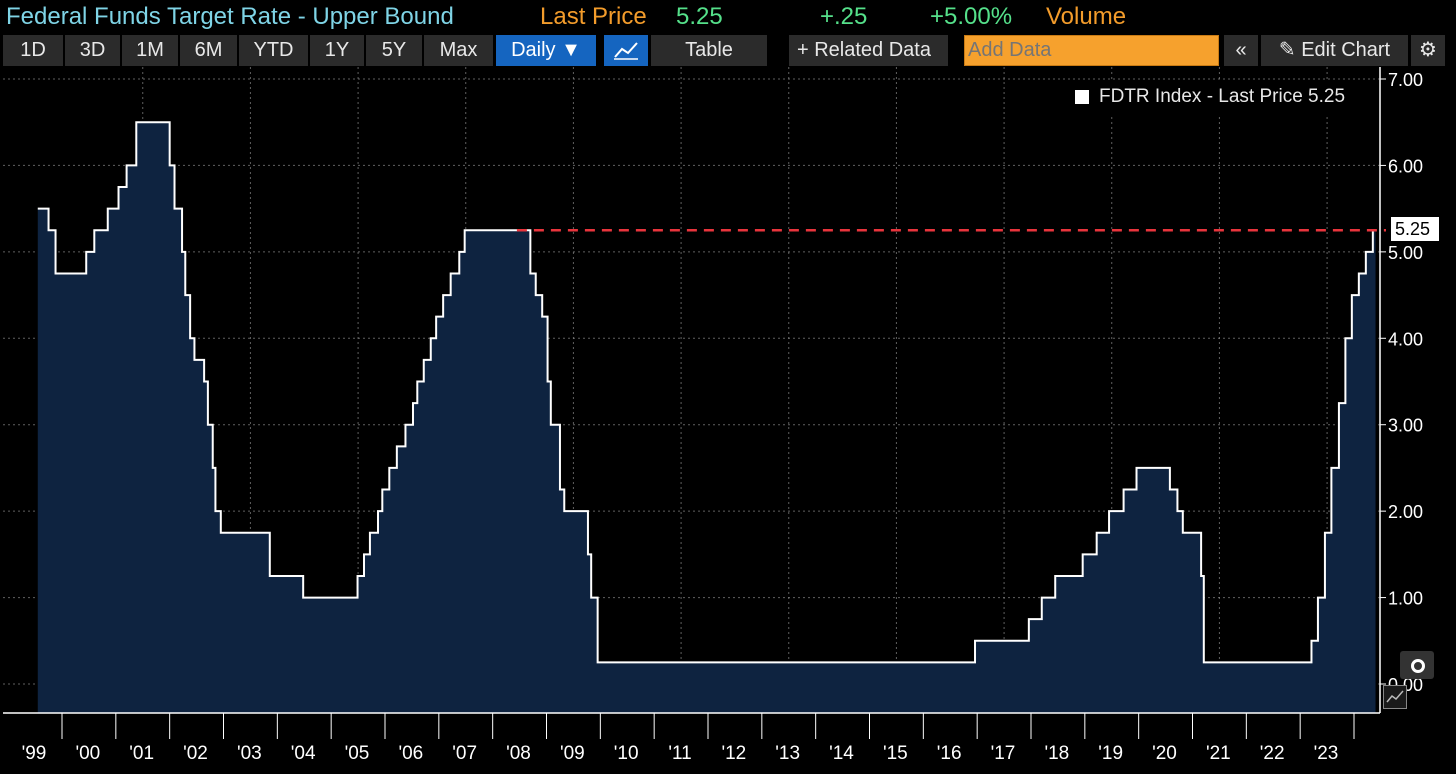 This screenshot has width=1456, height=774. What do you see at coordinates (1405, 426) in the screenshot?
I see `y-tick-label: 3.00` at bounding box center [1405, 426].